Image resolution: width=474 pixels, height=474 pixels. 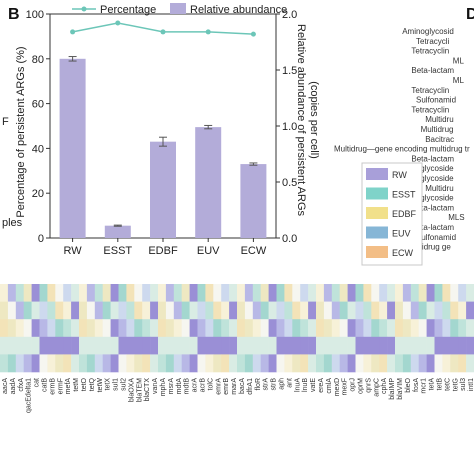 What do you see at coordinates (289, 183) in the screenshot?
I see `y2-tick-label: 0.5` at bounding box center [289, 183].